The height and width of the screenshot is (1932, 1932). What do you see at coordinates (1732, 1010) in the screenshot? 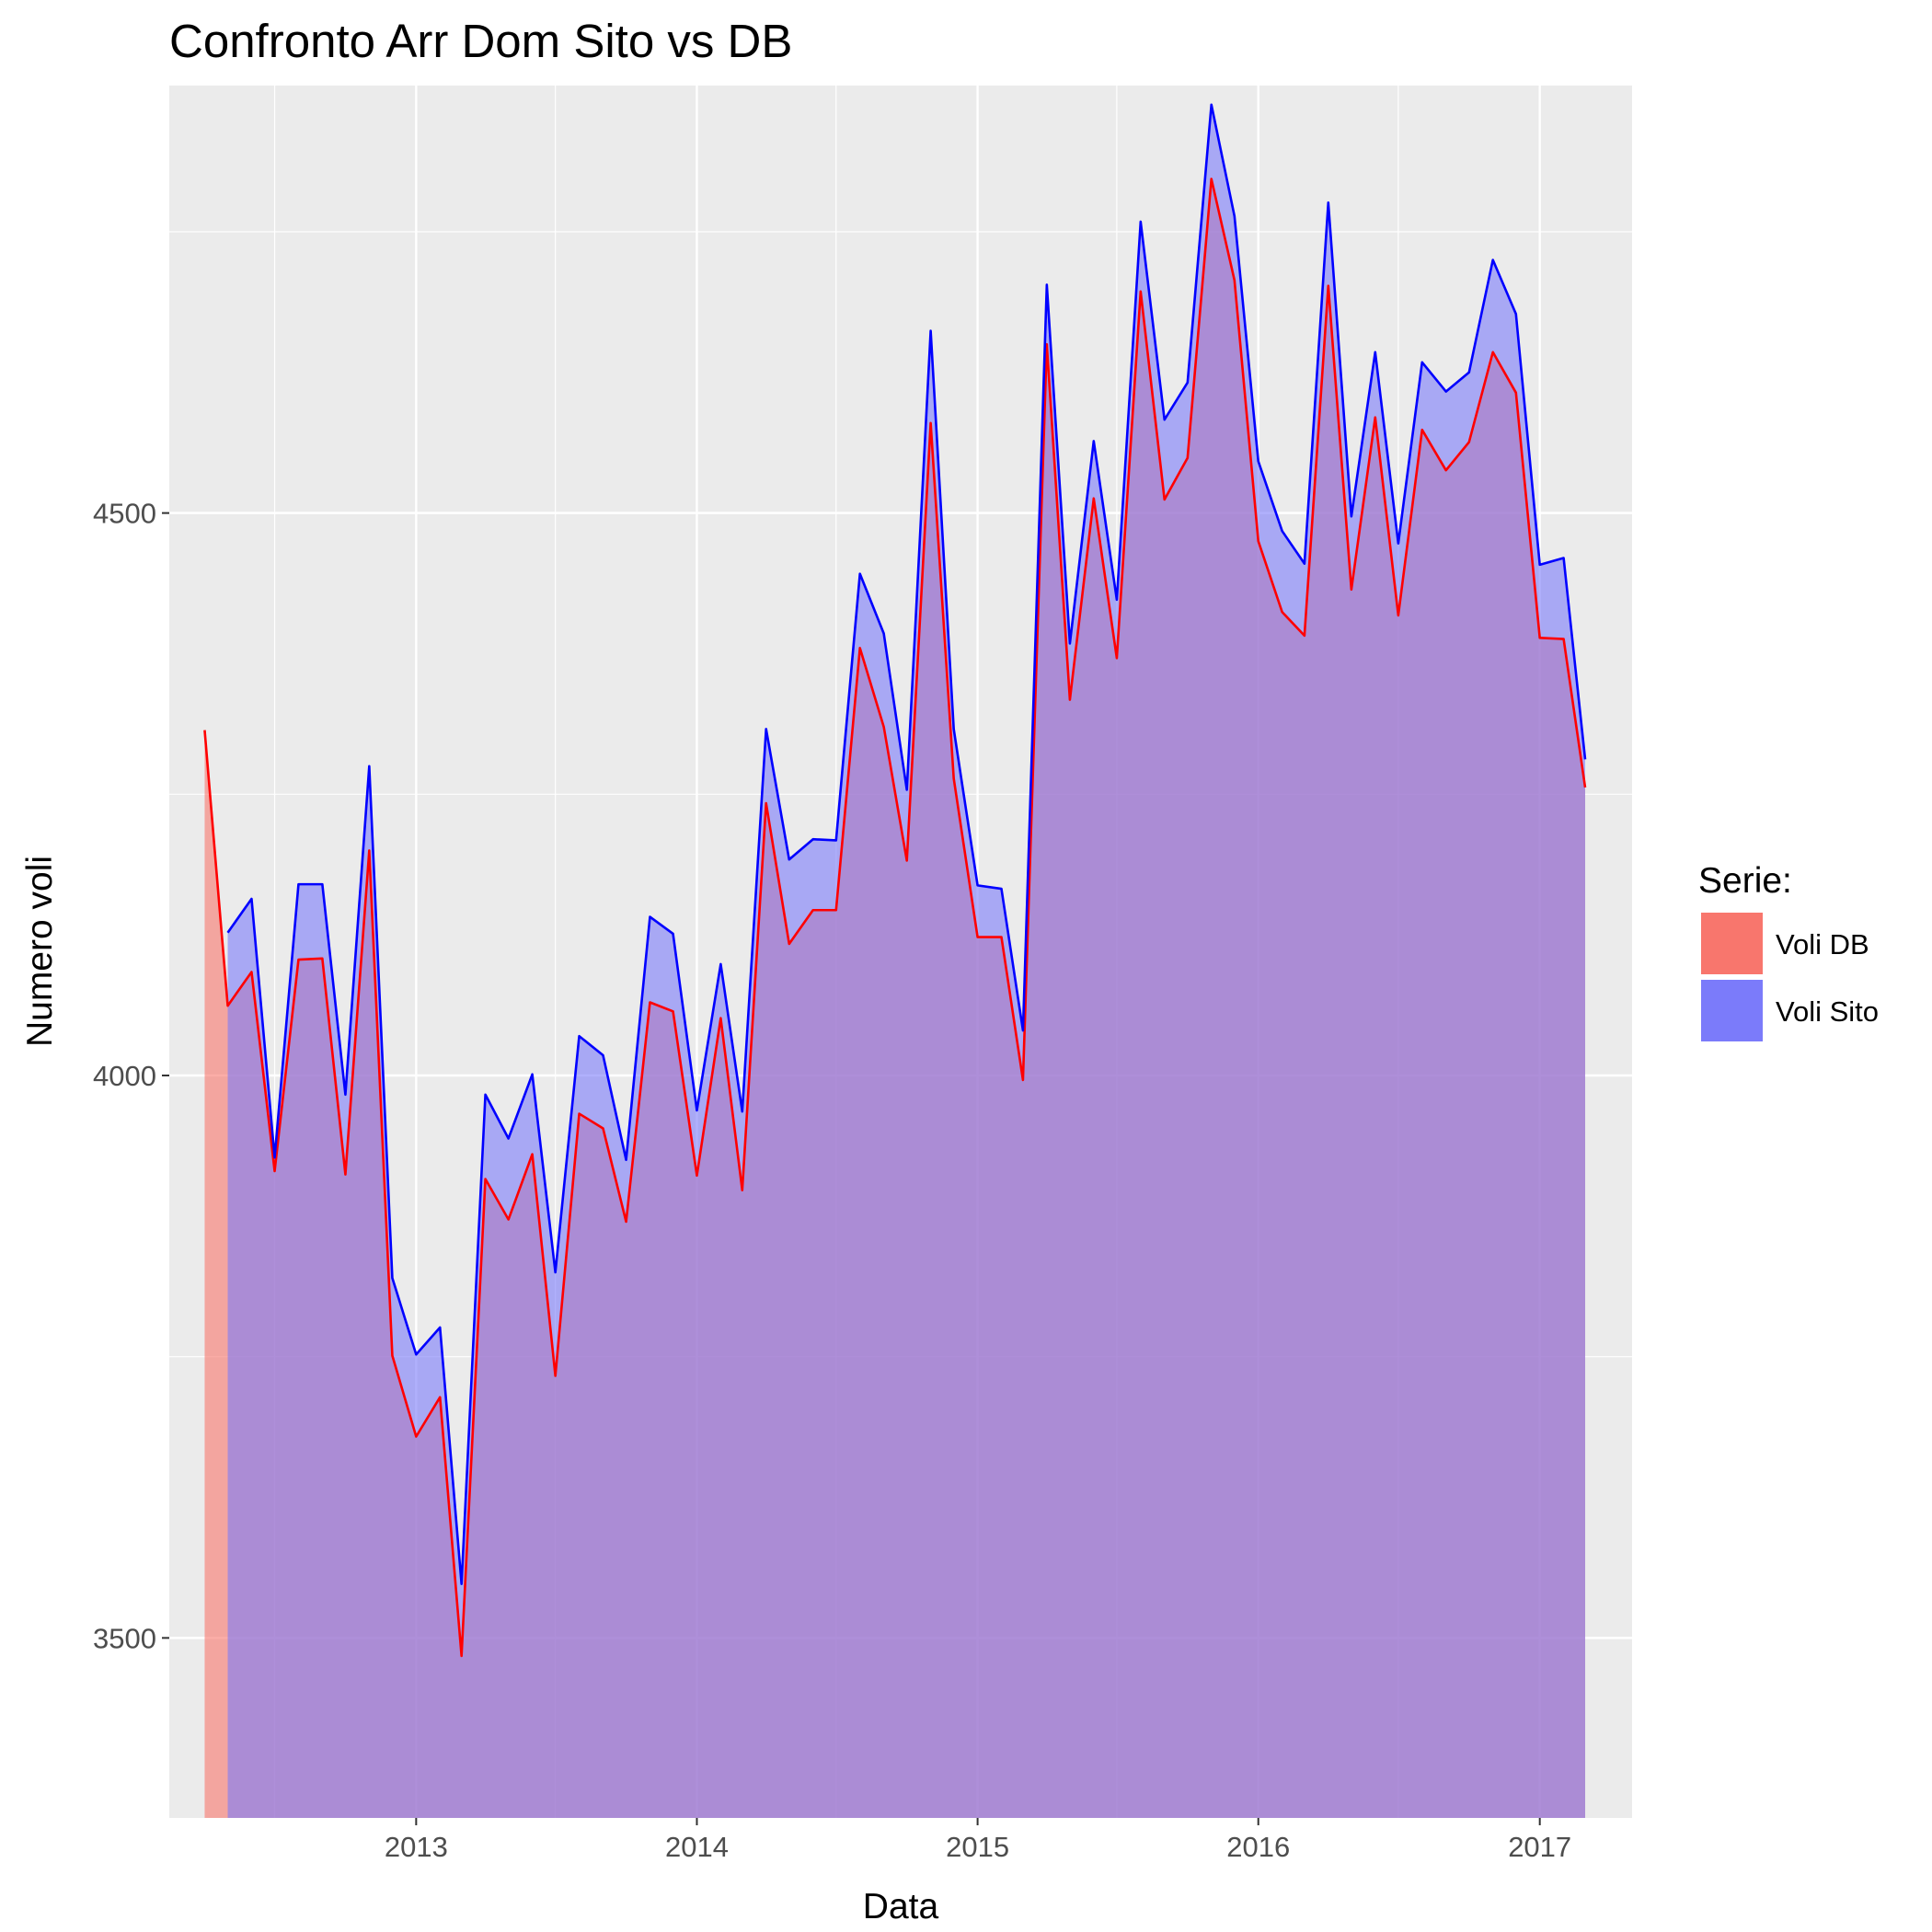
I see `legend-key-voli-sito` at bounding box center [1732, 1010].